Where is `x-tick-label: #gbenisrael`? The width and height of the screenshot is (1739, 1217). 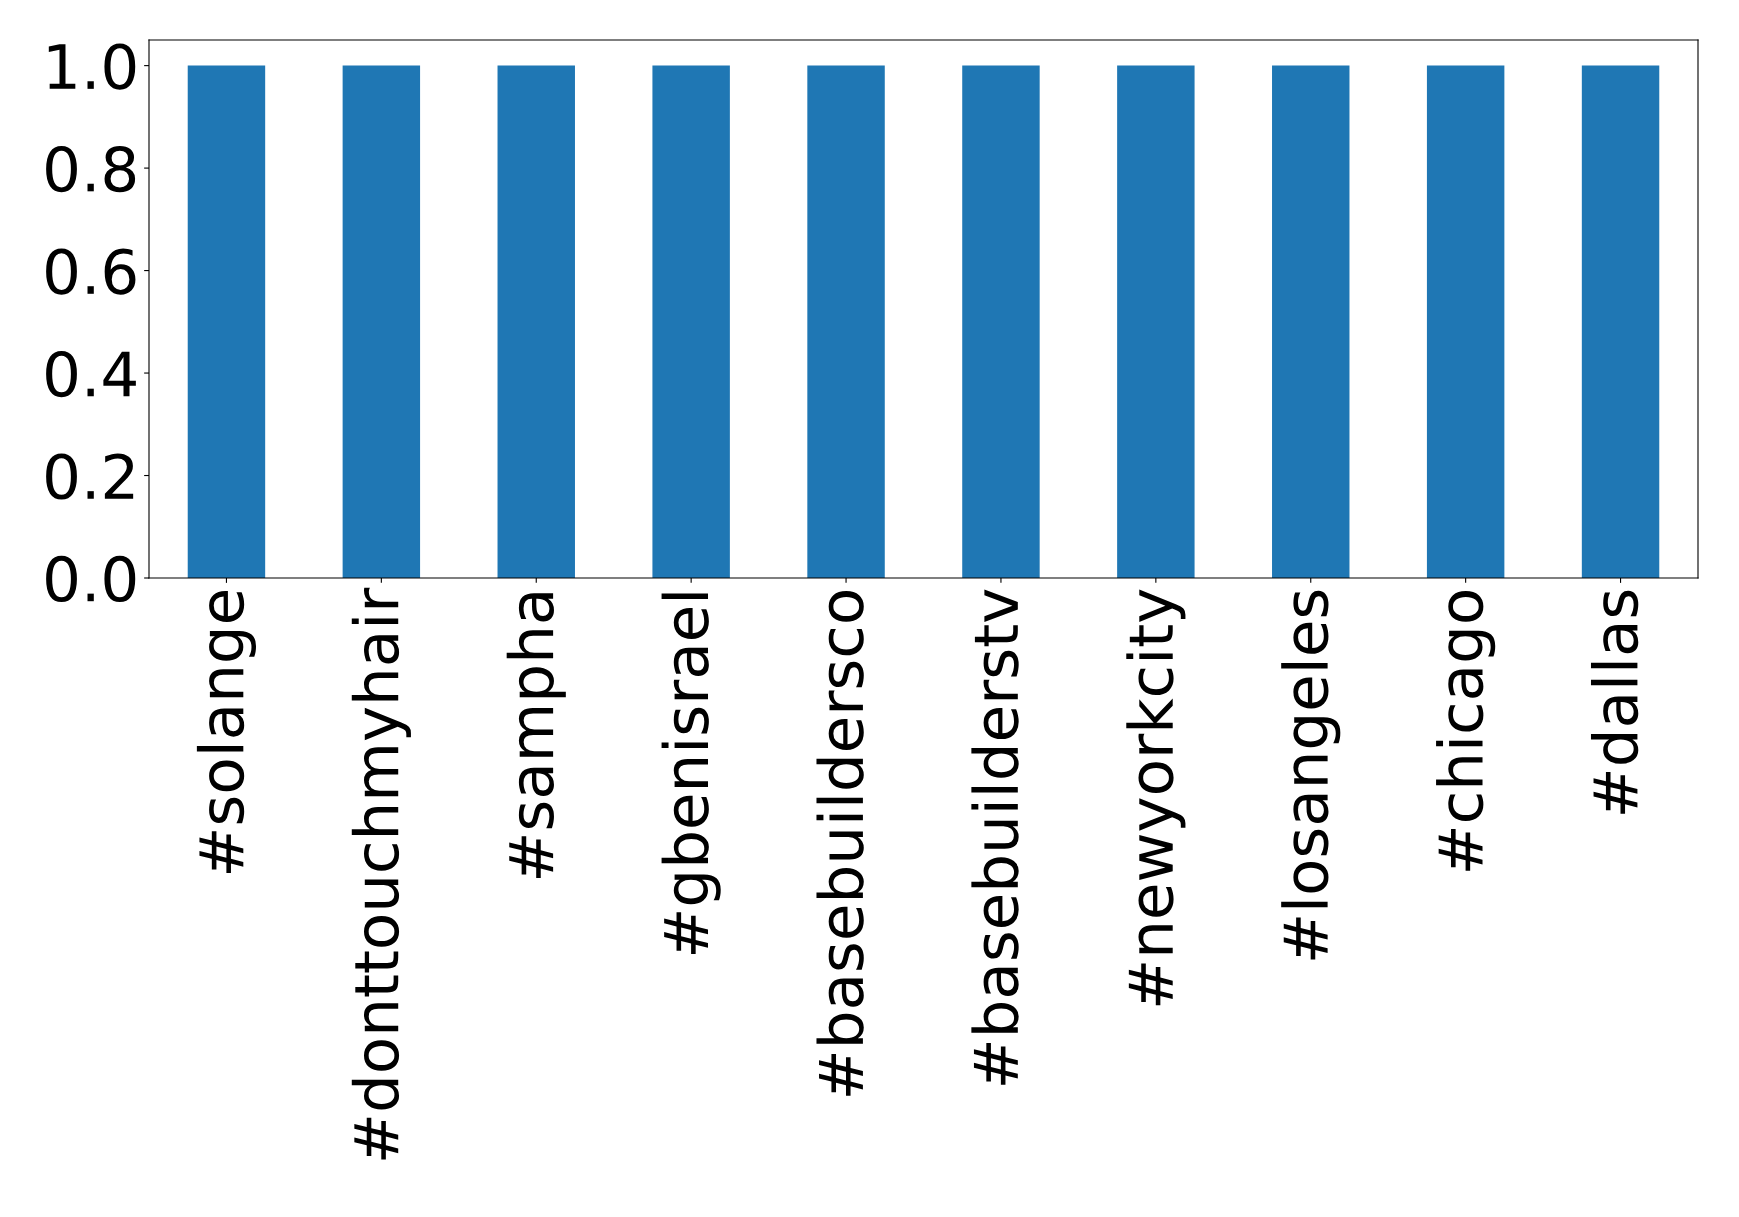
x-tick-label: #gbenisrael is located at coordinates (691, 774).